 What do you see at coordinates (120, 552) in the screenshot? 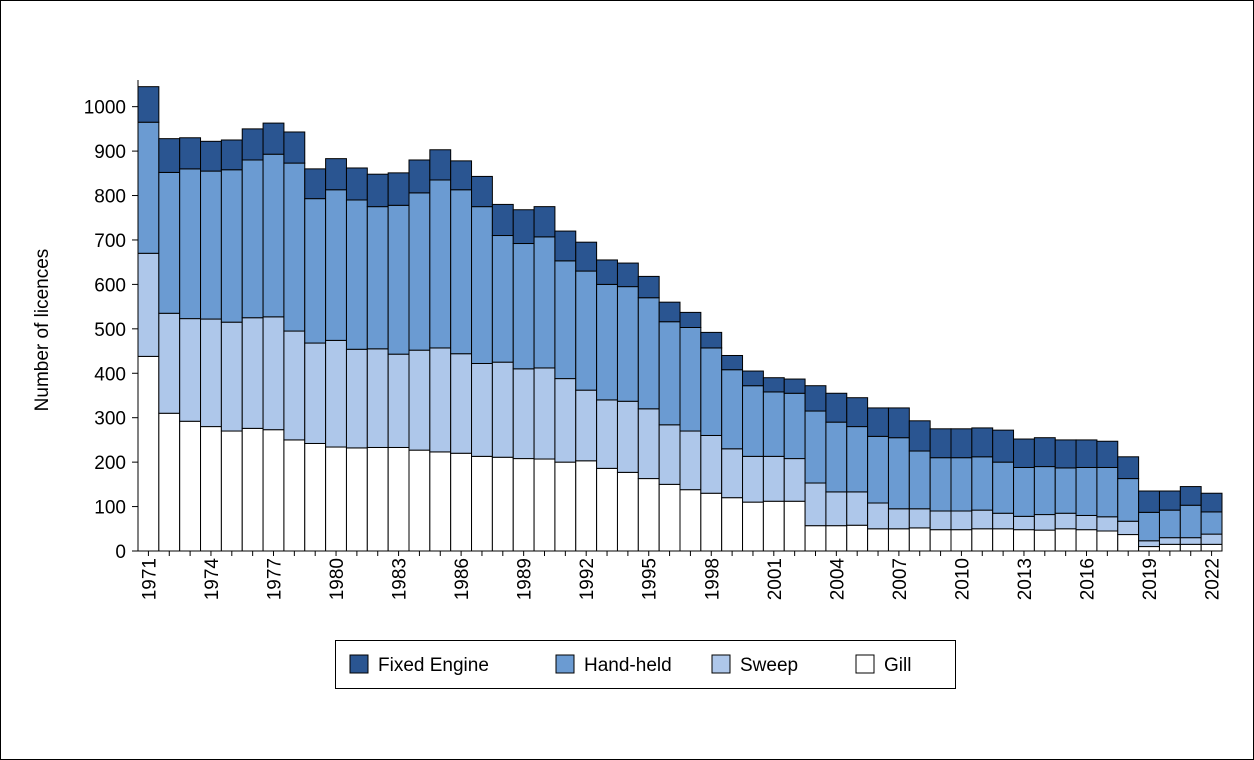
I see `y-tick-label: 0` at bounding box center [120, 552].